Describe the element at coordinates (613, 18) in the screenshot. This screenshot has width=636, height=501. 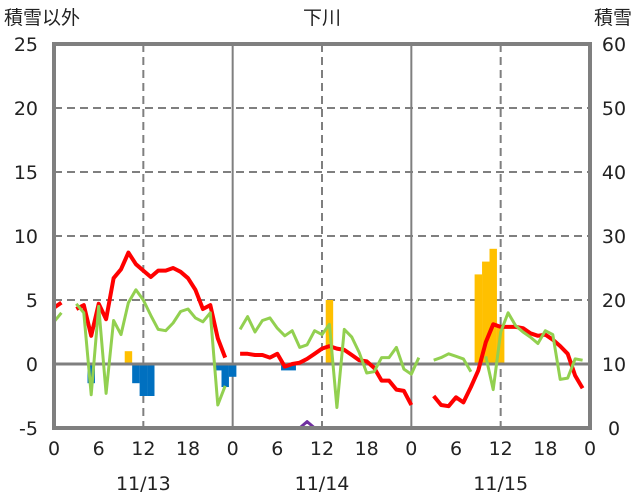
I see `right-axis-title: 積雪` at that location.